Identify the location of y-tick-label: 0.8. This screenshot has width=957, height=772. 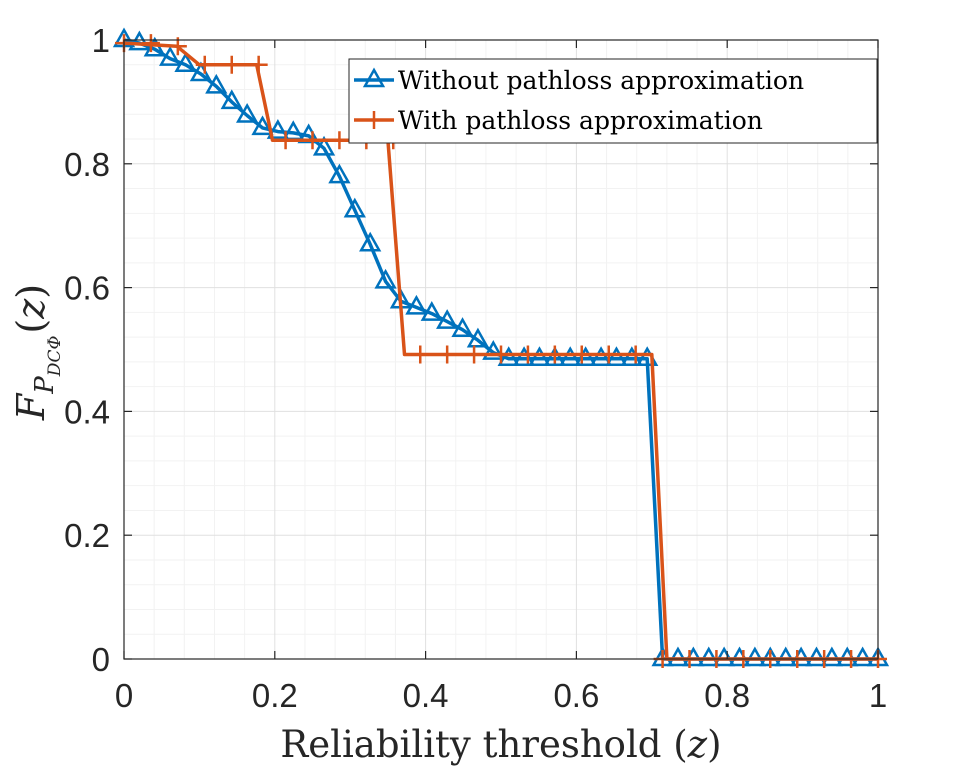
(87, 164).